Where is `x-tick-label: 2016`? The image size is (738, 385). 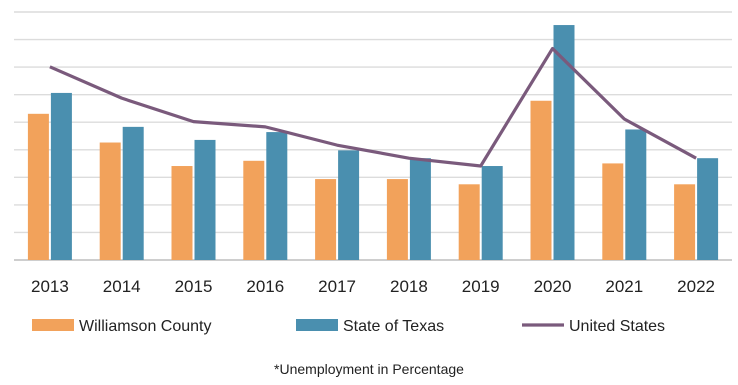
x-tick-label: 2016 is located at coordinates (265, 286).